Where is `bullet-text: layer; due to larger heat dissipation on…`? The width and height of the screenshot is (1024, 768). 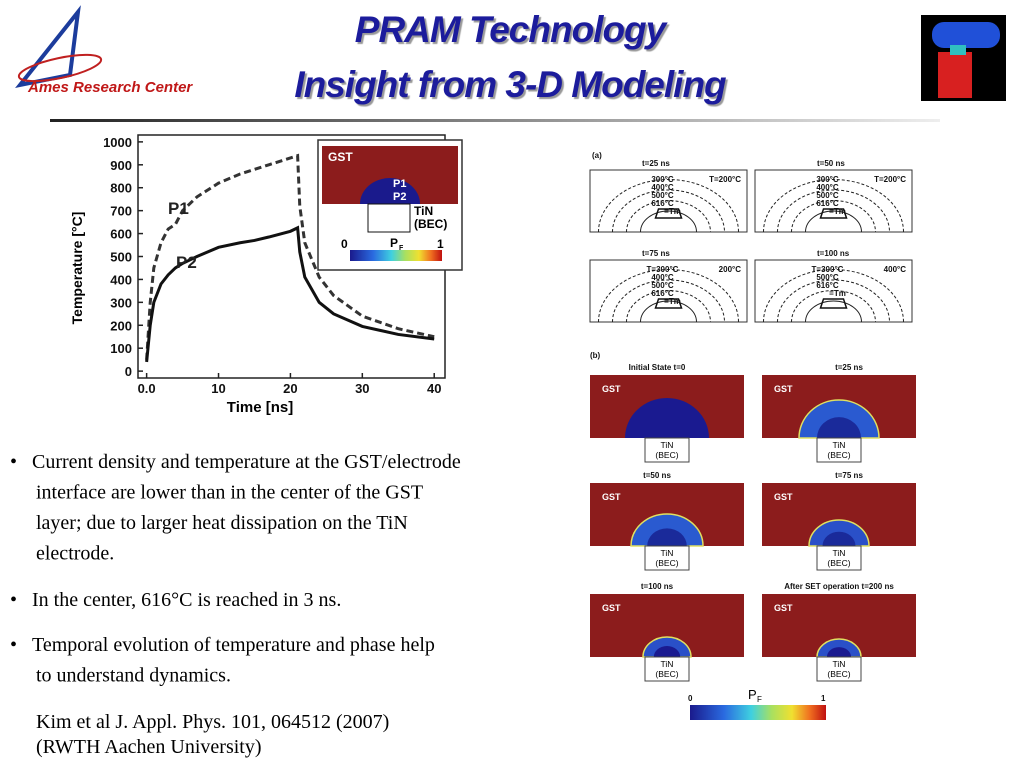
bullet-text: layer; due to larger heat dissipation on… is located at coordinates (222, 523).